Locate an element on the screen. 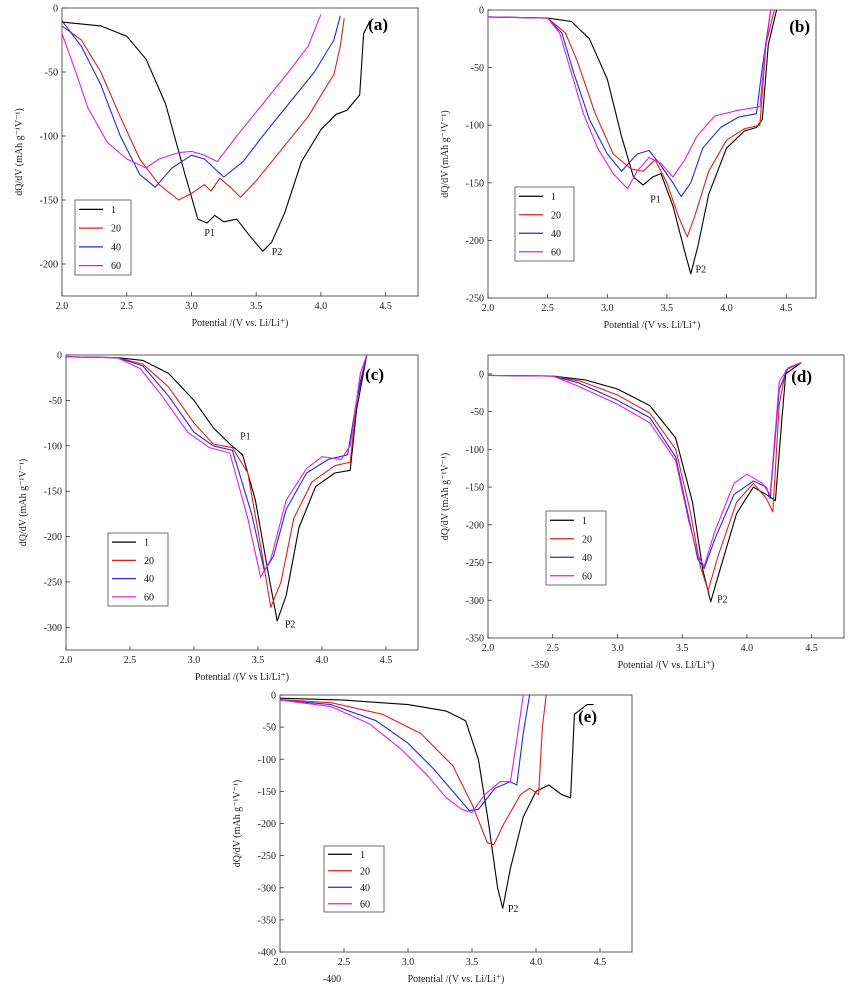 Image resolution: width=864 pixels, height=1004 pixels. y-tick-label-d-6: -300 is located at coordinates (475, 601).